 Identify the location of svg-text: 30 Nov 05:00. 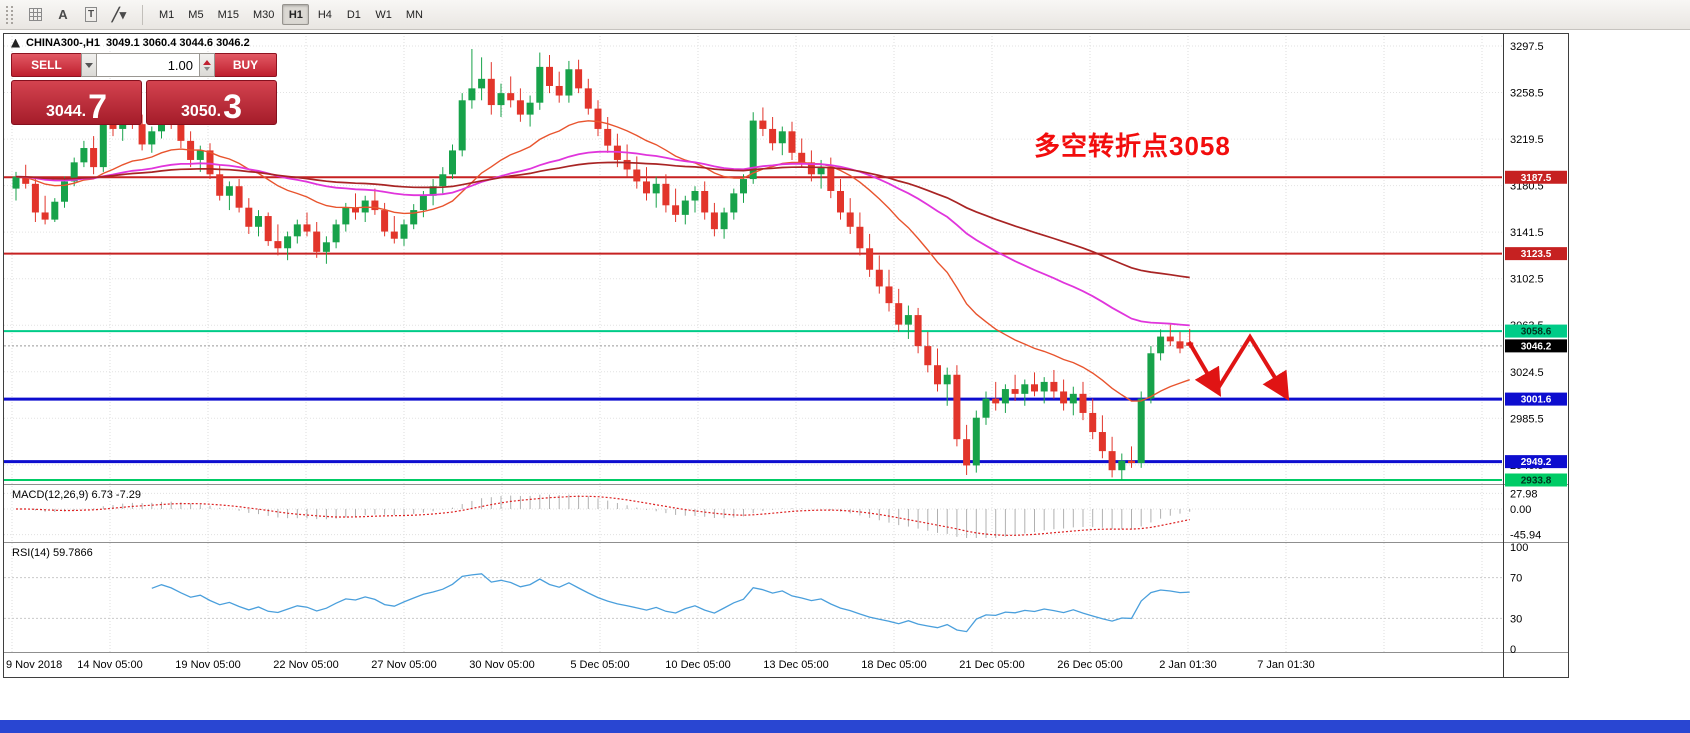
(501, 665).